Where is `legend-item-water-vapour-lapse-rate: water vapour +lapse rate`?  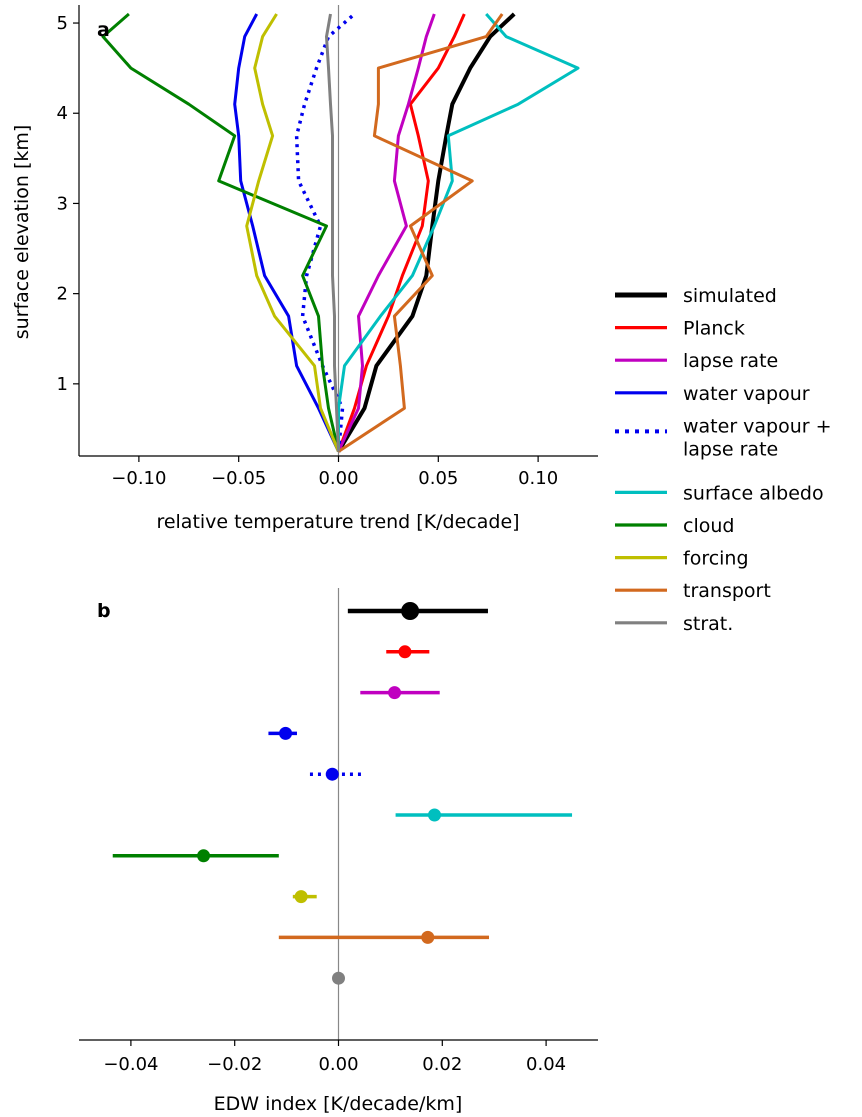
legend-item-water-vapour-lapse-rate: water vapour +lapse rate is located at coordinates (723, 437).